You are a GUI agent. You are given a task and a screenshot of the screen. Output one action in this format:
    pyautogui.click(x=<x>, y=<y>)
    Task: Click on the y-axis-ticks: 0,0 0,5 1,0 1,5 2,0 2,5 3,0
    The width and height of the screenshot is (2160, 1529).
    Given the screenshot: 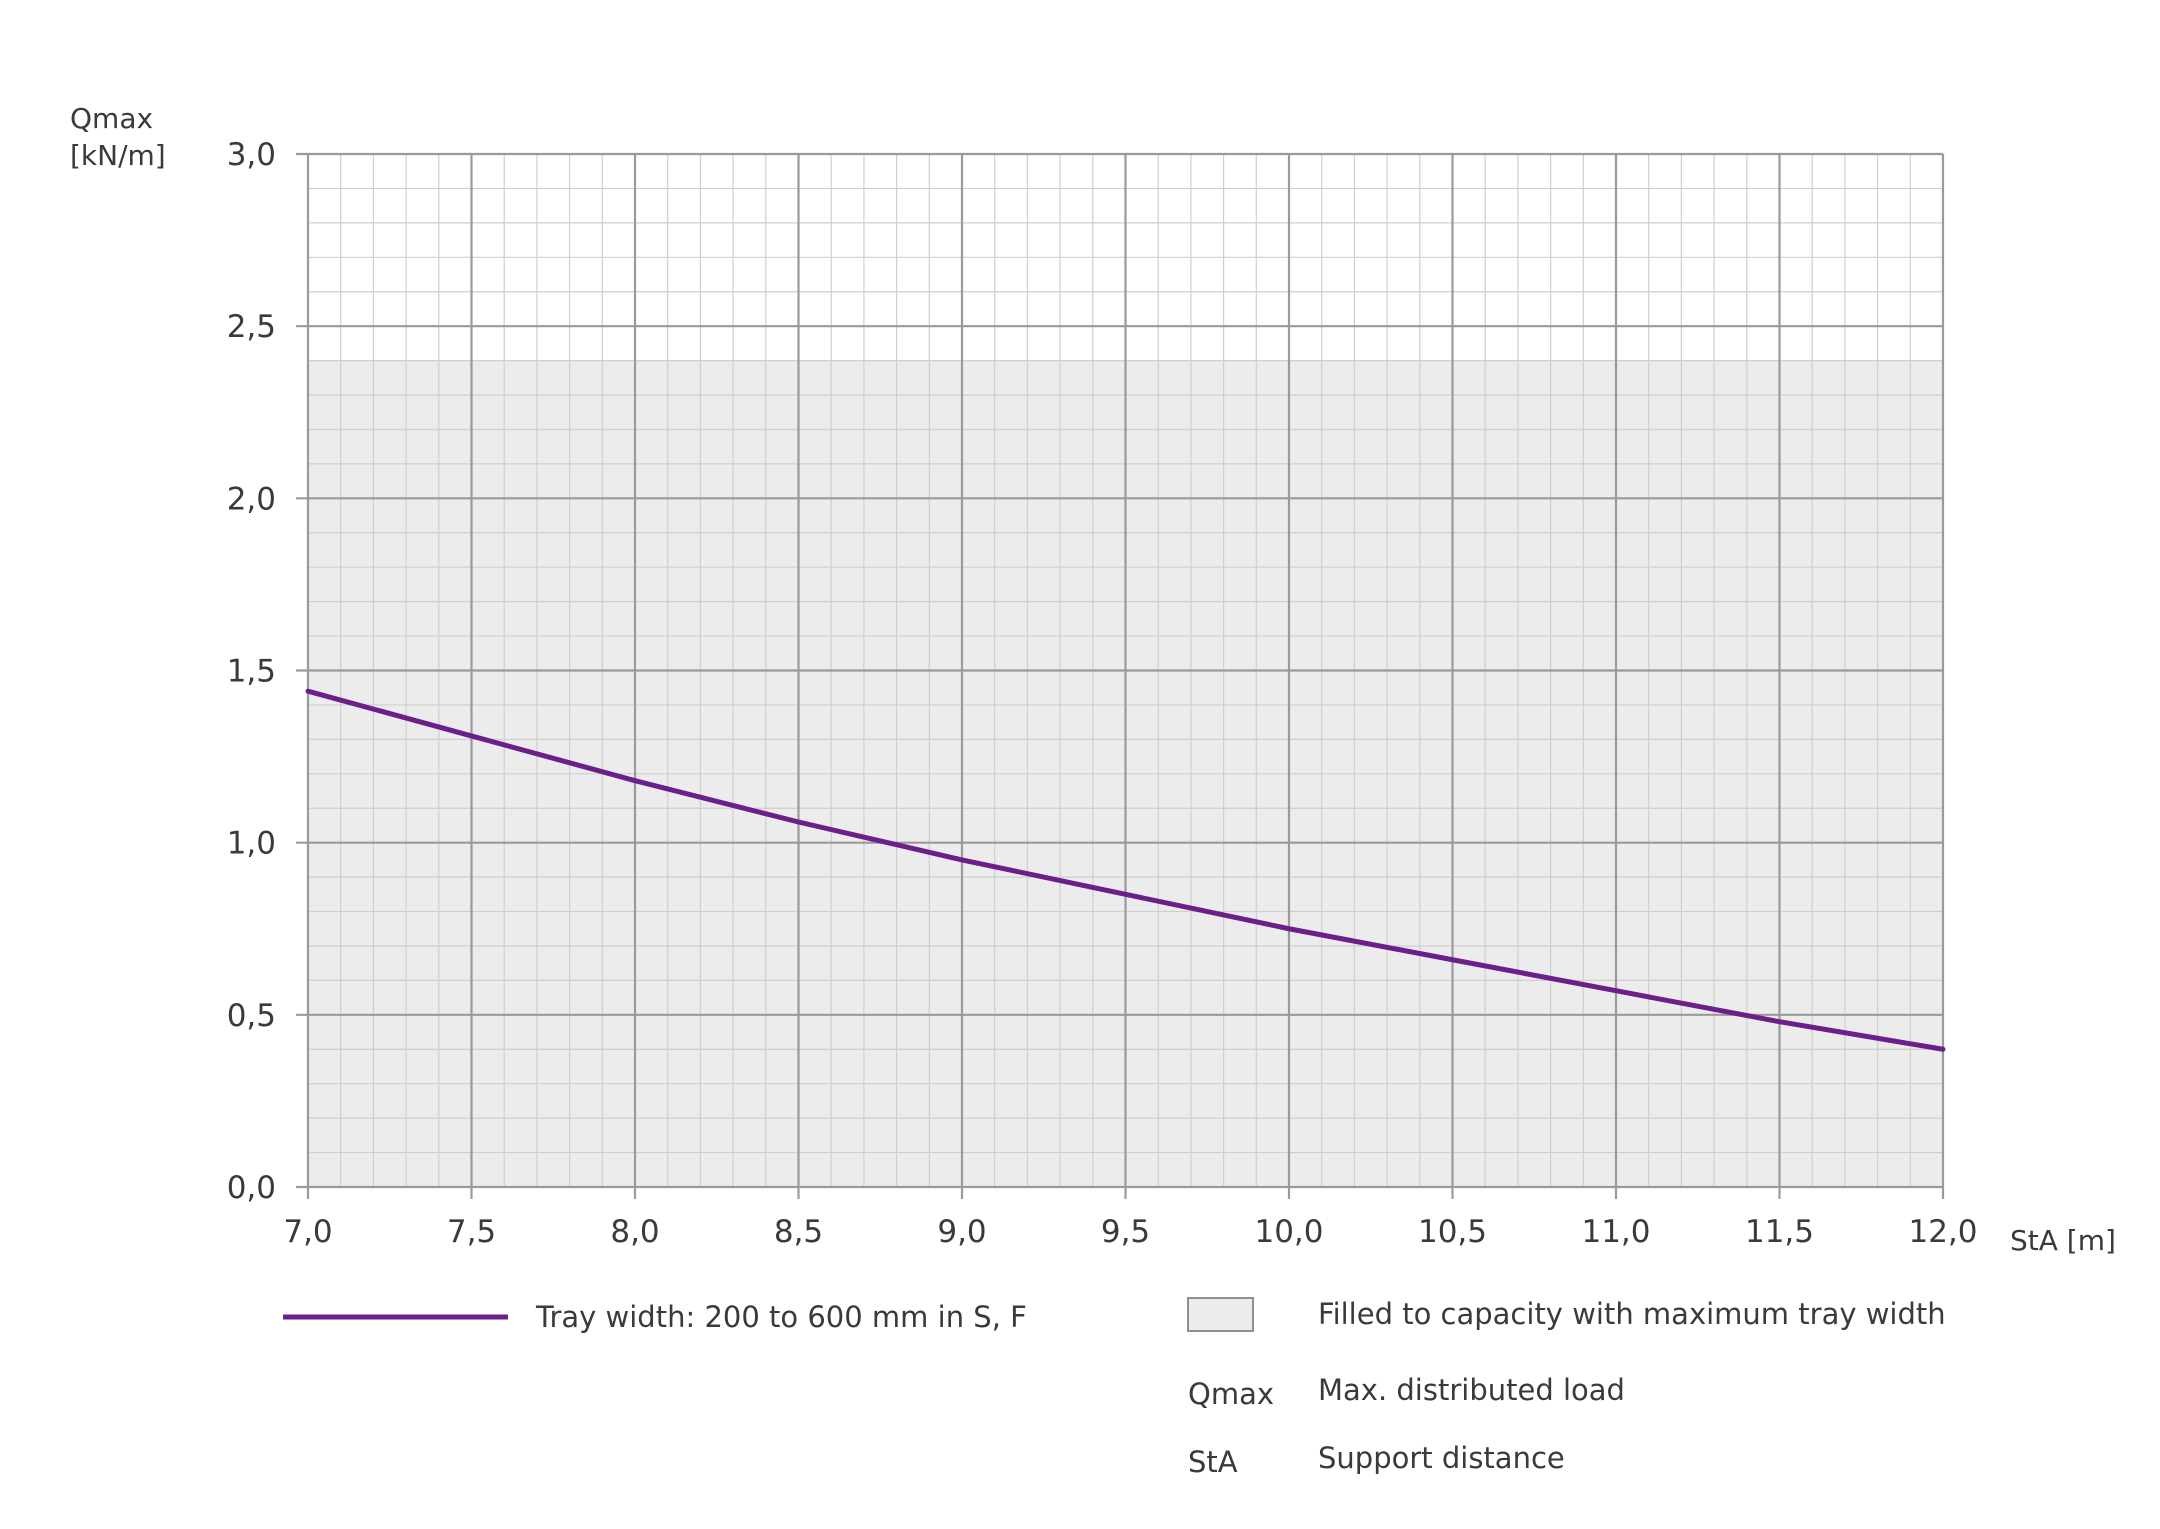 What is the action you would take?
    pyautogui.click(x=251, y=671)
    